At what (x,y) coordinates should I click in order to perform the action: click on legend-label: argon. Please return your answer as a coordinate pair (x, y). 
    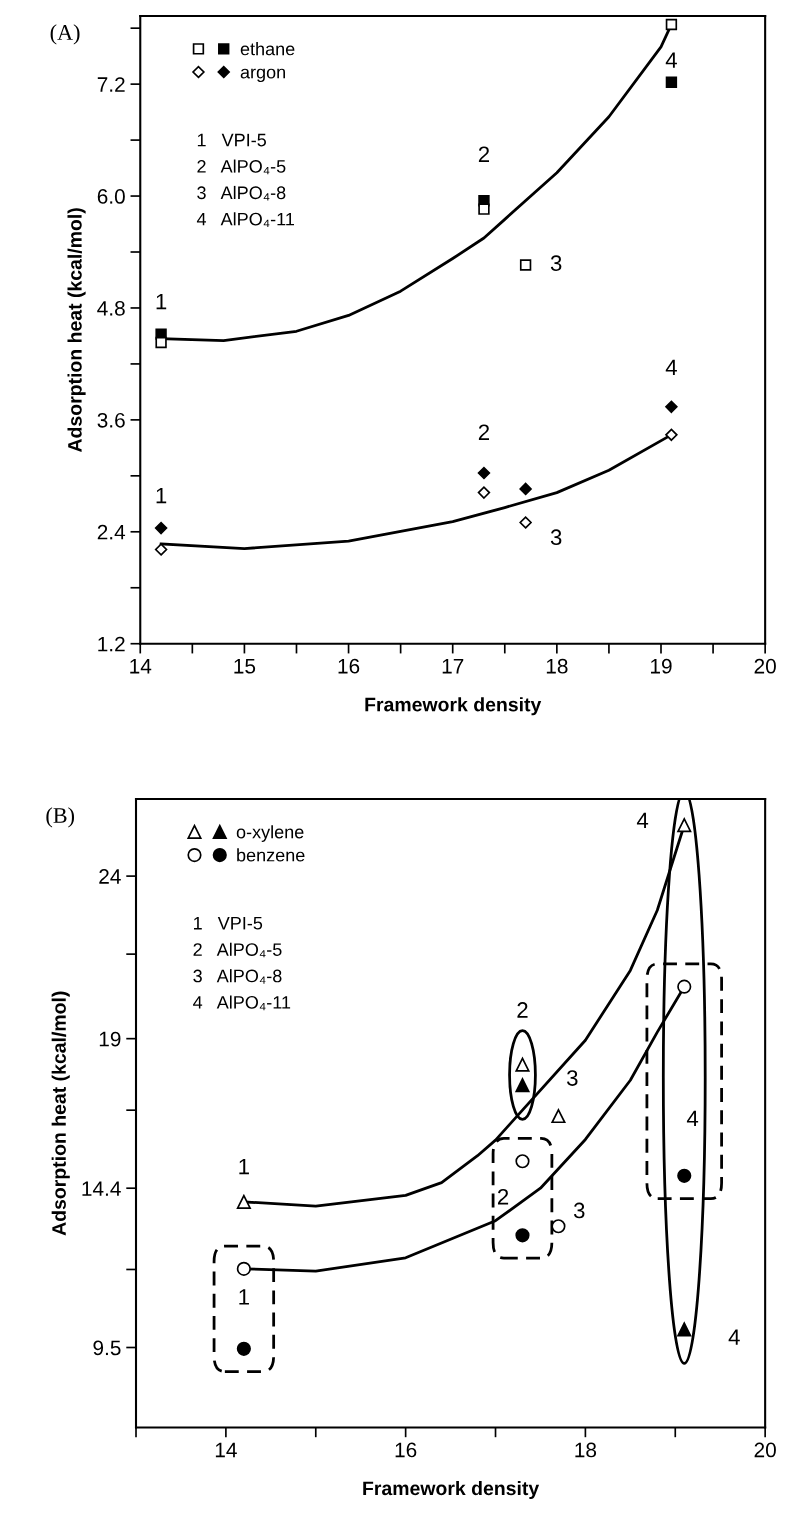
    Looking at the image, I should click on (262, 75).